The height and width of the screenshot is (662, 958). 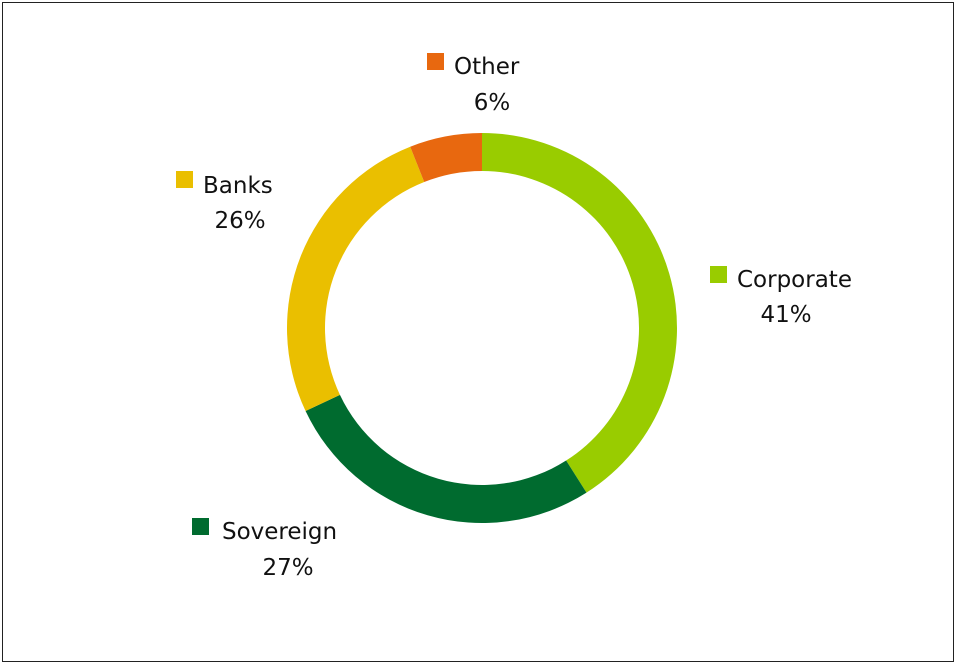 I want to click on legend-swatch-corporate, so click(x=718, y=274).